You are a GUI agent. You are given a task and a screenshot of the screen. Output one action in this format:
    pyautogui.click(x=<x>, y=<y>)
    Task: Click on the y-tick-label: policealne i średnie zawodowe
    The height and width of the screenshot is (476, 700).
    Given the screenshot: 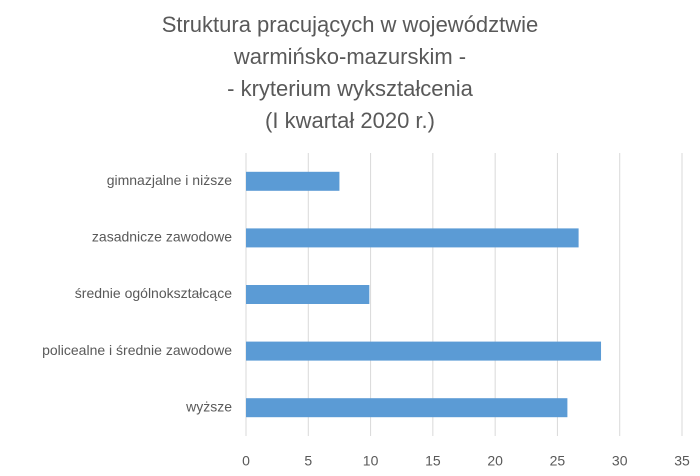 What is the action you would take?
    pyautogui.click(x=137, y=350)
    